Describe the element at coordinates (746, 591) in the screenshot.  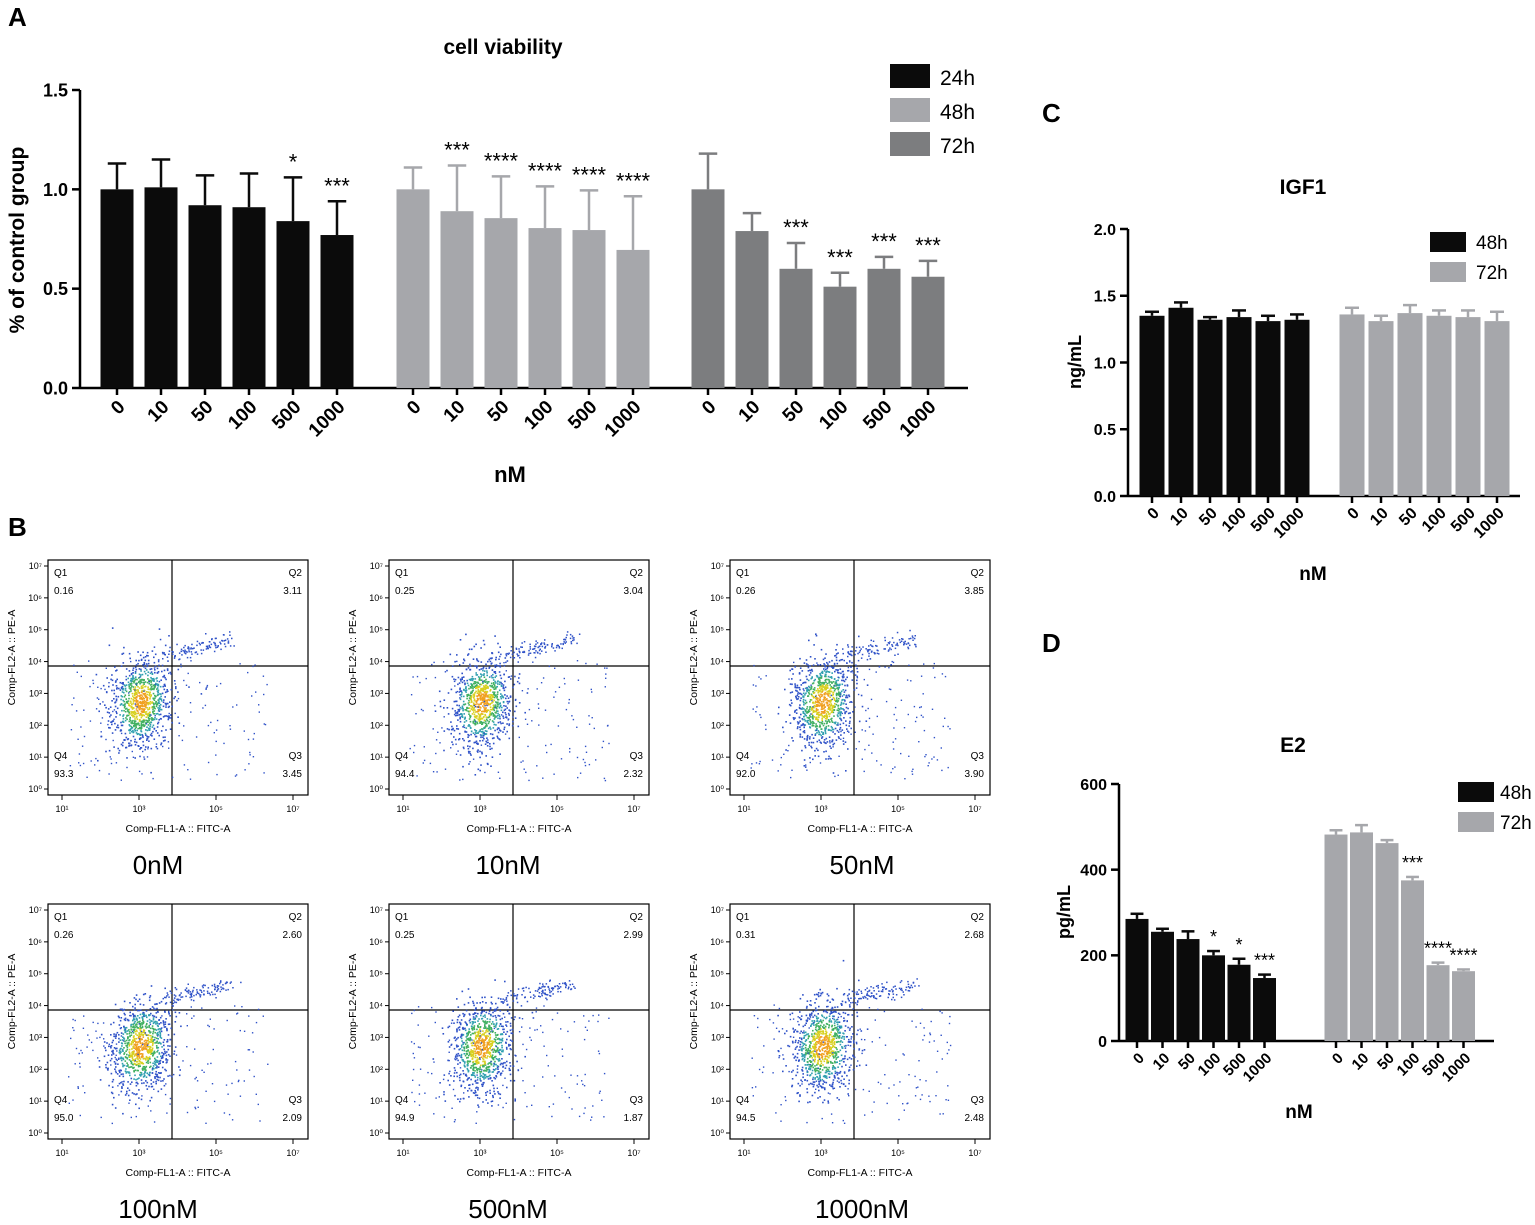
I see `quadrant-q1-value: 0.26` at that location.